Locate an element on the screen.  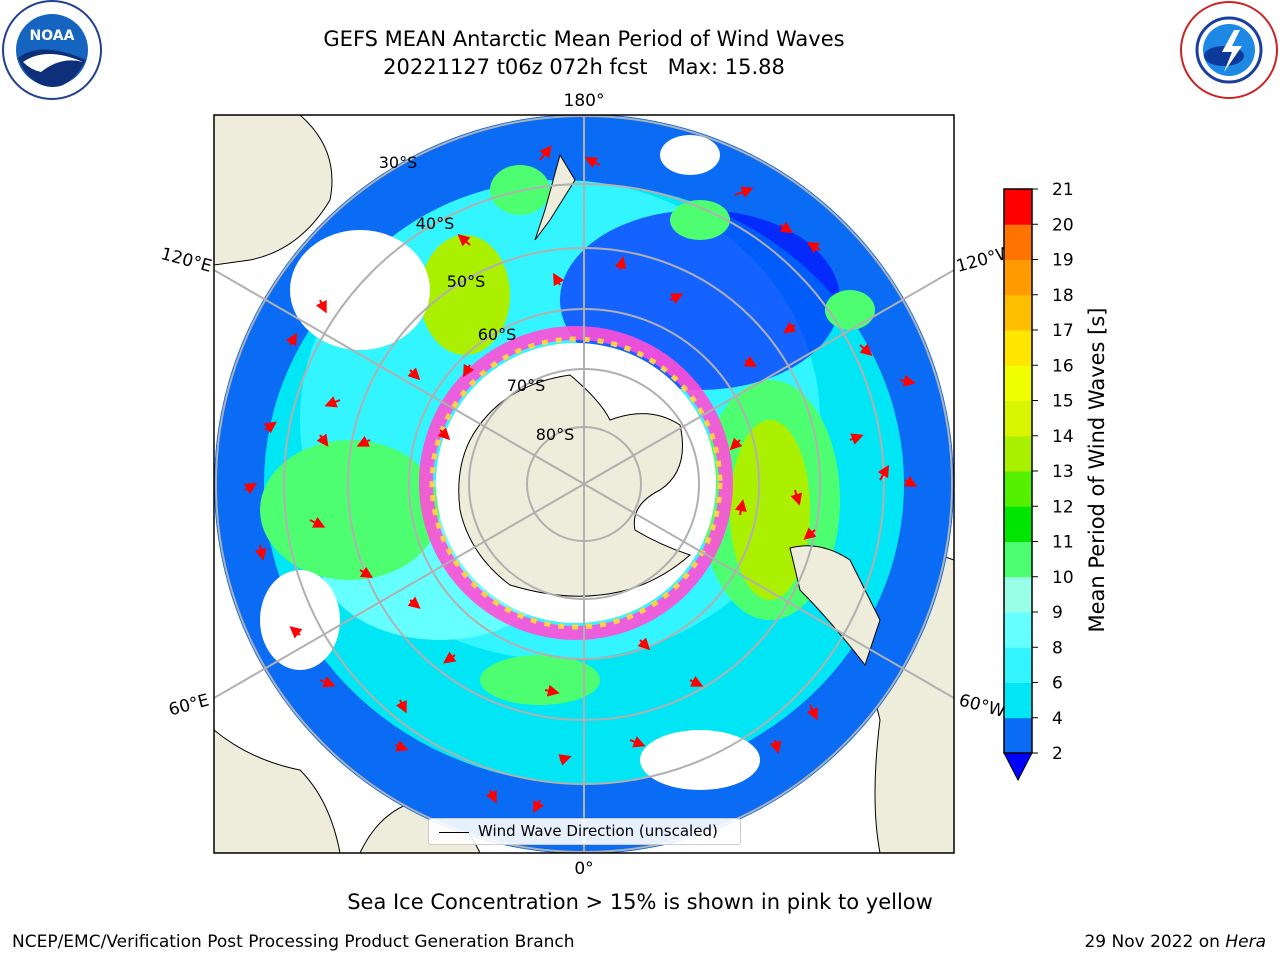
colorbar-tick-label: 14 is located at coordinates (1063, 437).